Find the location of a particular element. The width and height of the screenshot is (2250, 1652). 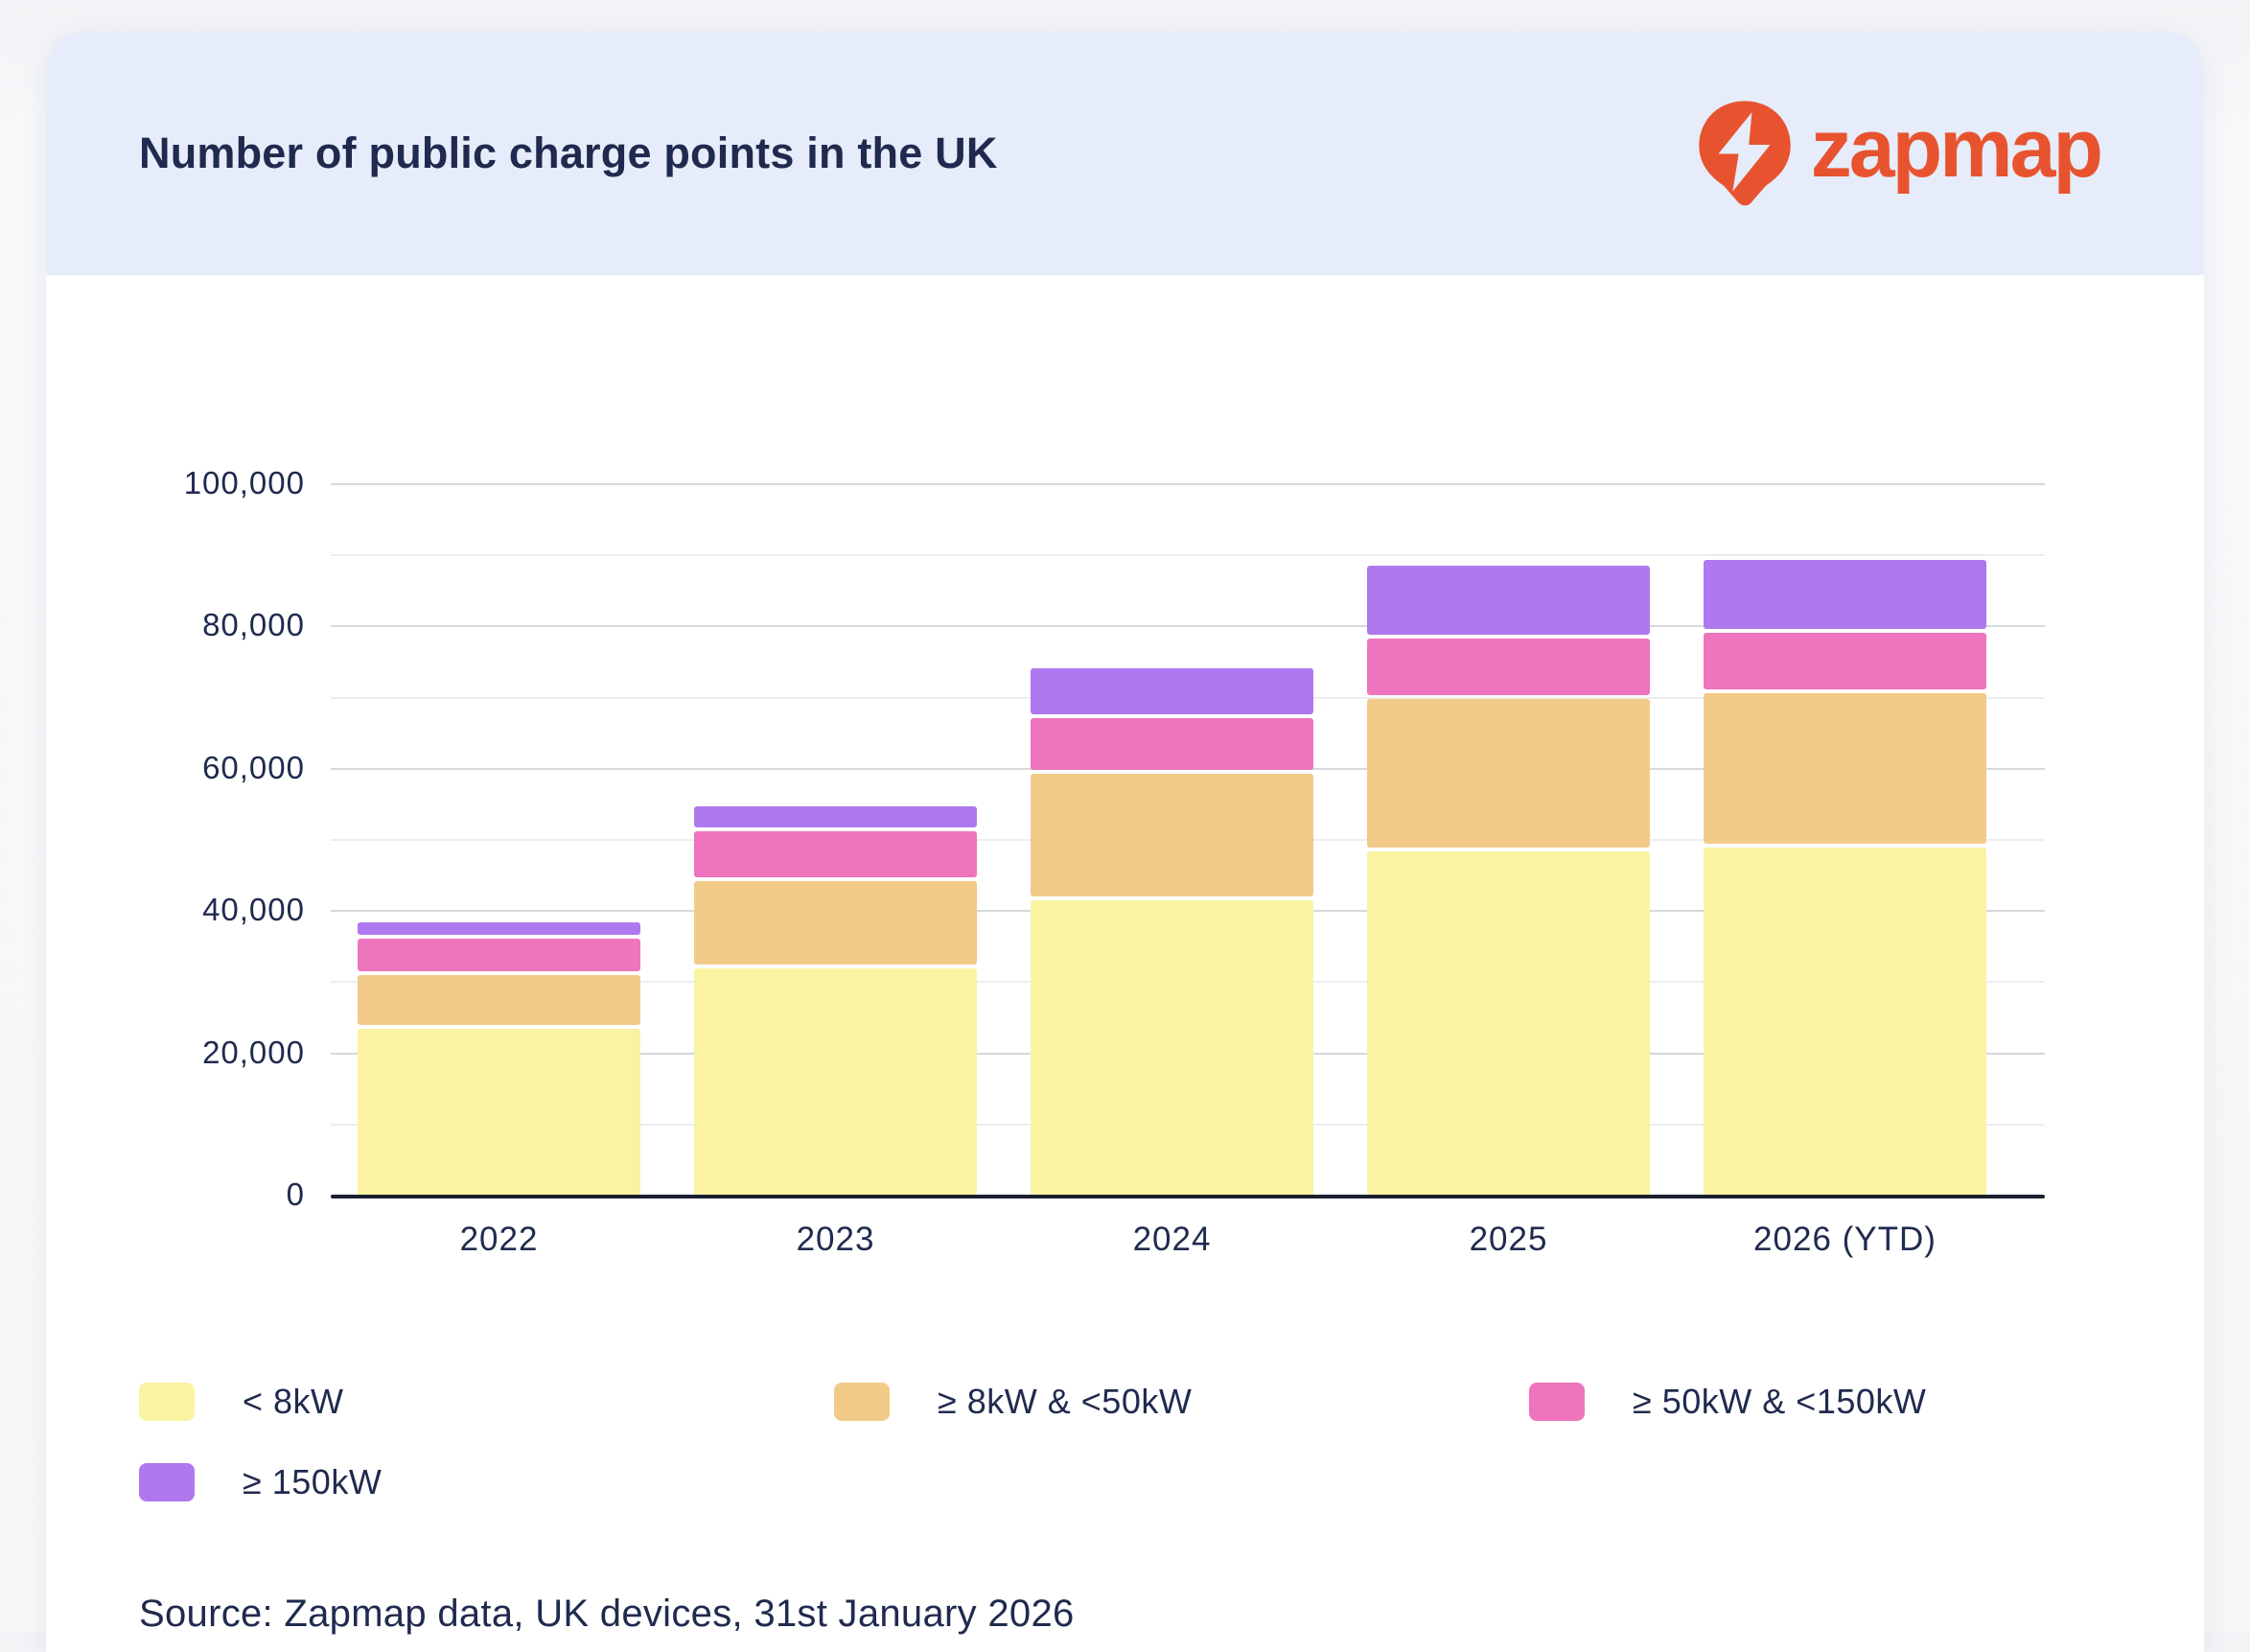

legend-label: < 8kW is located at coordinates (293, 1401).